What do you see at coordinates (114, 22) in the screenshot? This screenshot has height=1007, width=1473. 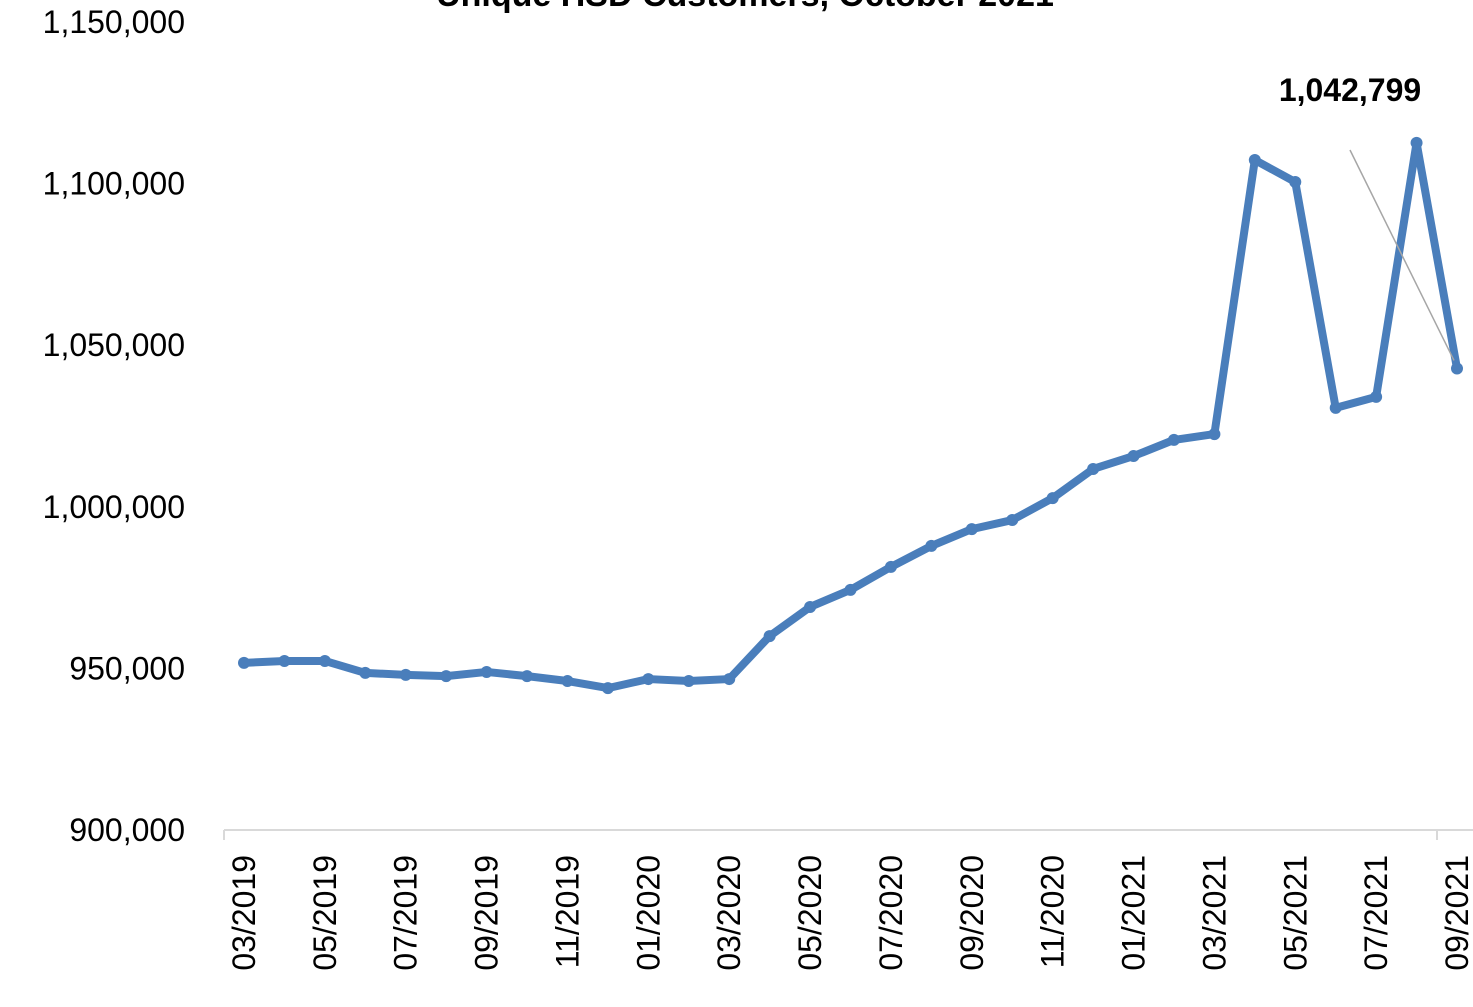 I see `y-tick-label: 1,150,000` at bounding box center [114, 22].